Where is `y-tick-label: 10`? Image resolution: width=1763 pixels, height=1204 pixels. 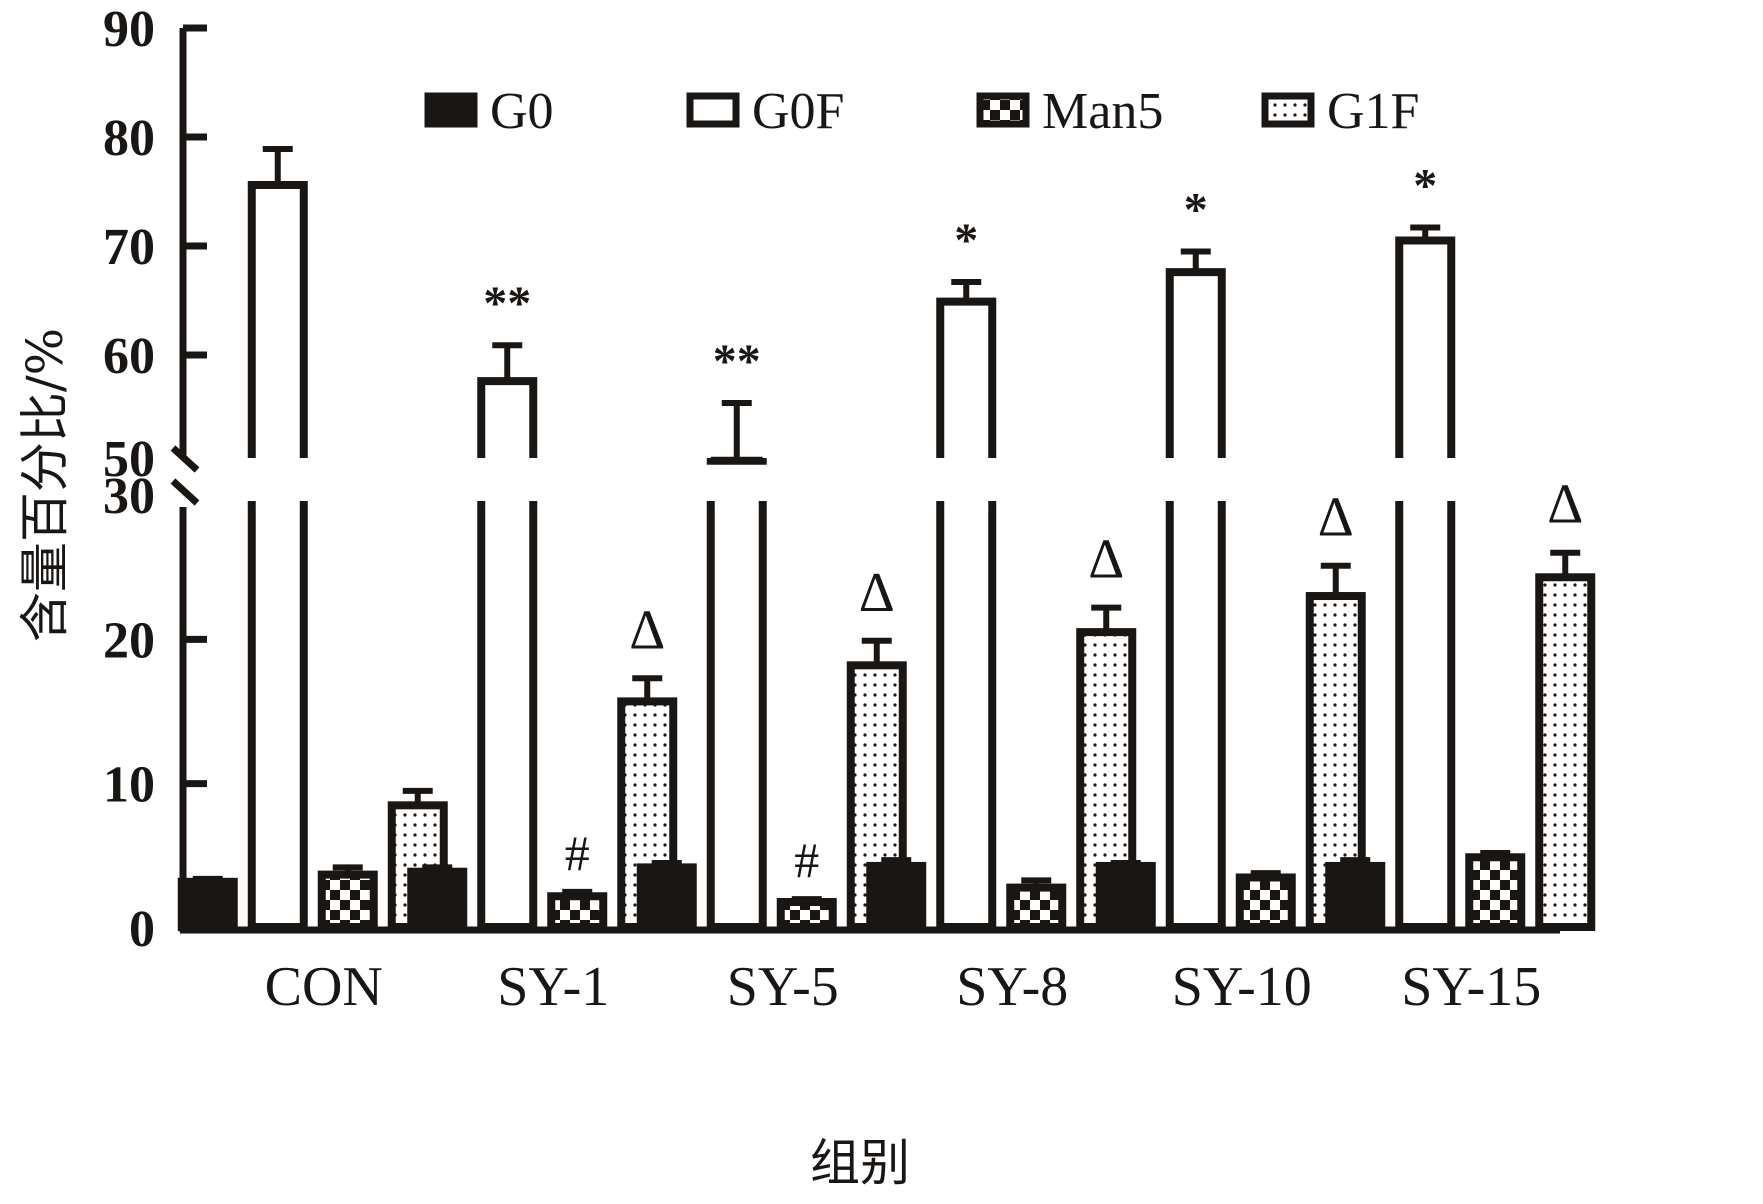
y-tick-label: 10 is located at coordinates (129, 785).